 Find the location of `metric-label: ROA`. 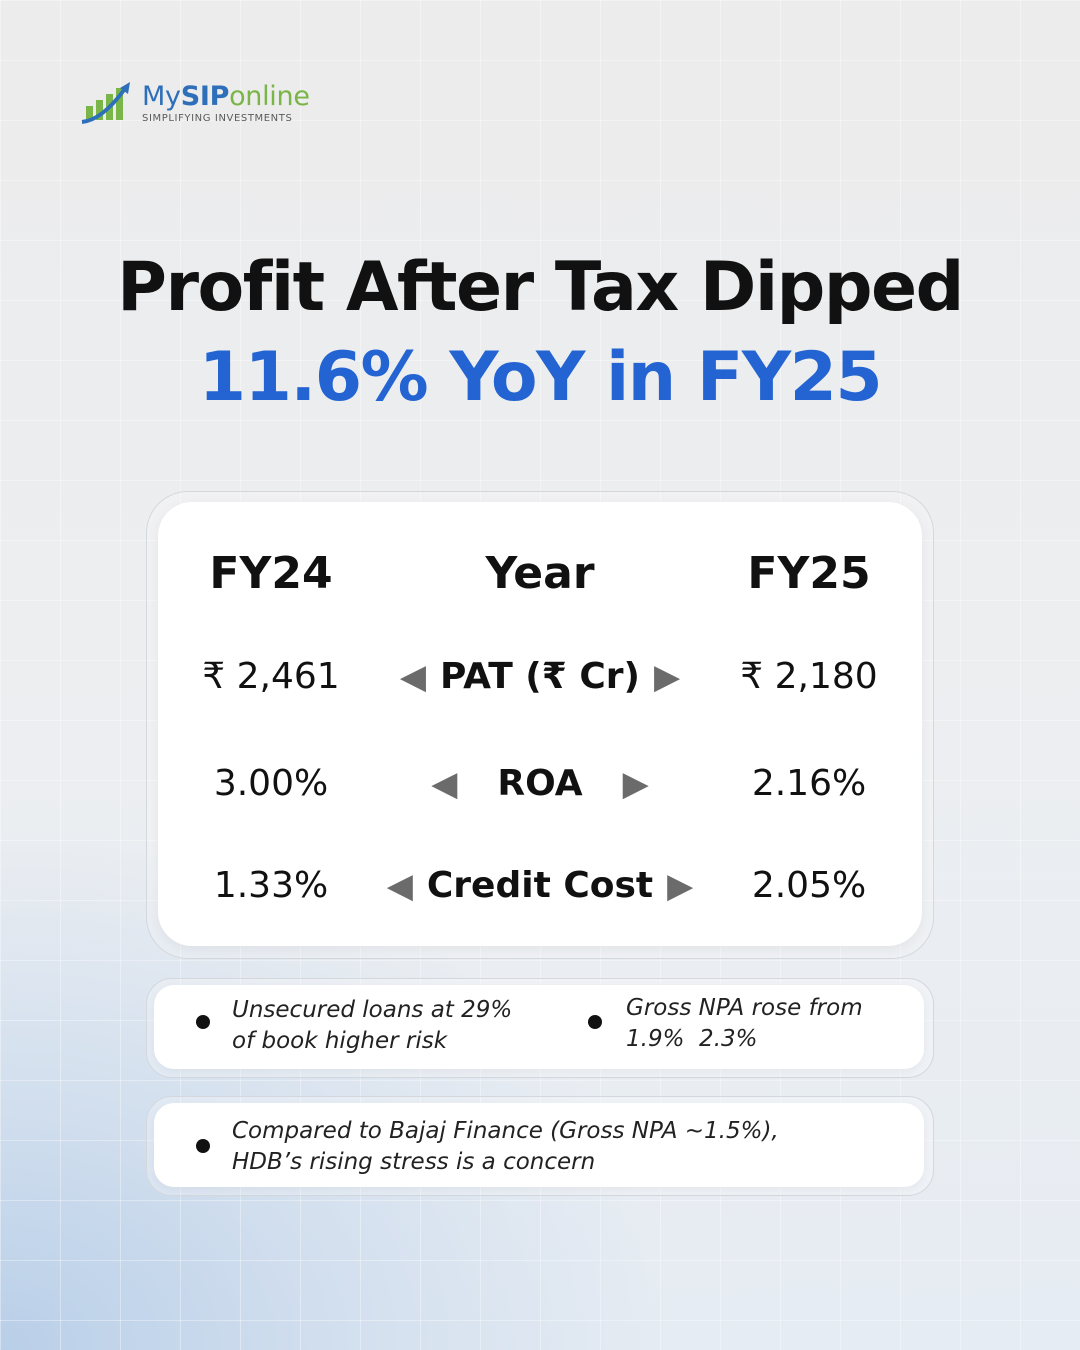

metric-label: ROA is located at coordinates (540, 783).